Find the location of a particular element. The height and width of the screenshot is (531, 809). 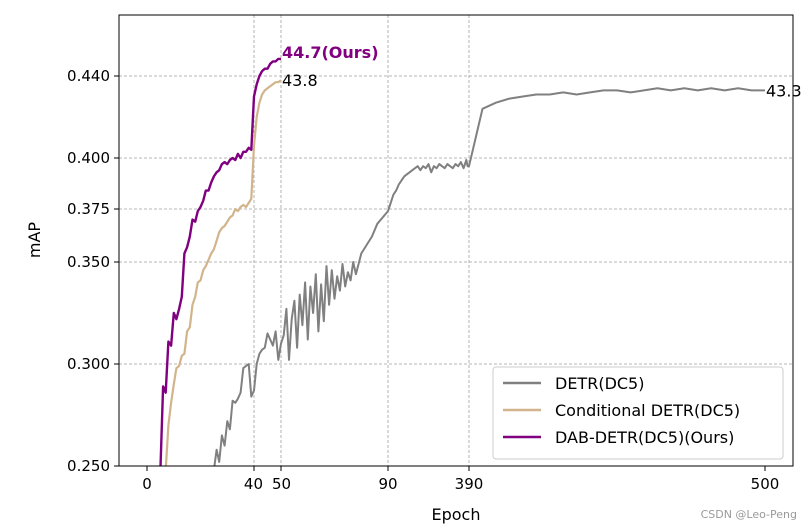

x-tick-label: 0 is located at coordinates (147, 484).